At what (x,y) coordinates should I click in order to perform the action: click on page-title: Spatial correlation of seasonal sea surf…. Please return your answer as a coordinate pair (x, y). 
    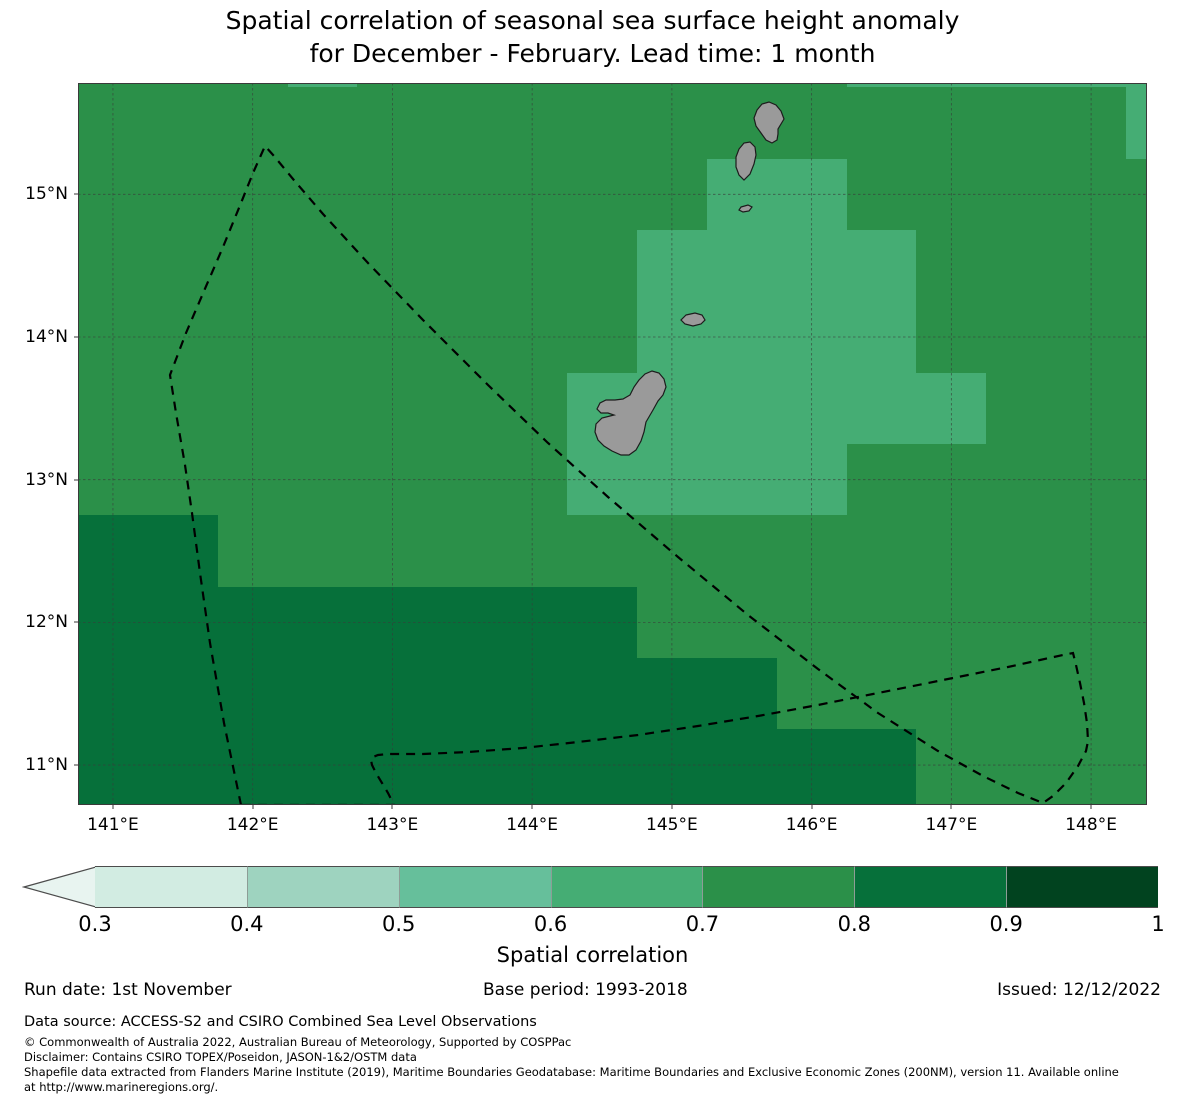
    Looking at the image, I should click on (592, 37).